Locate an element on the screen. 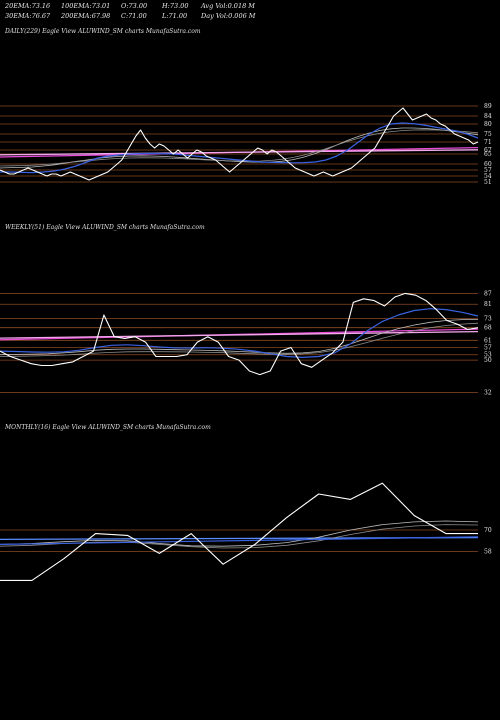  header-ema20: 20EMA:73.16 is located at coordinates (28, 6).